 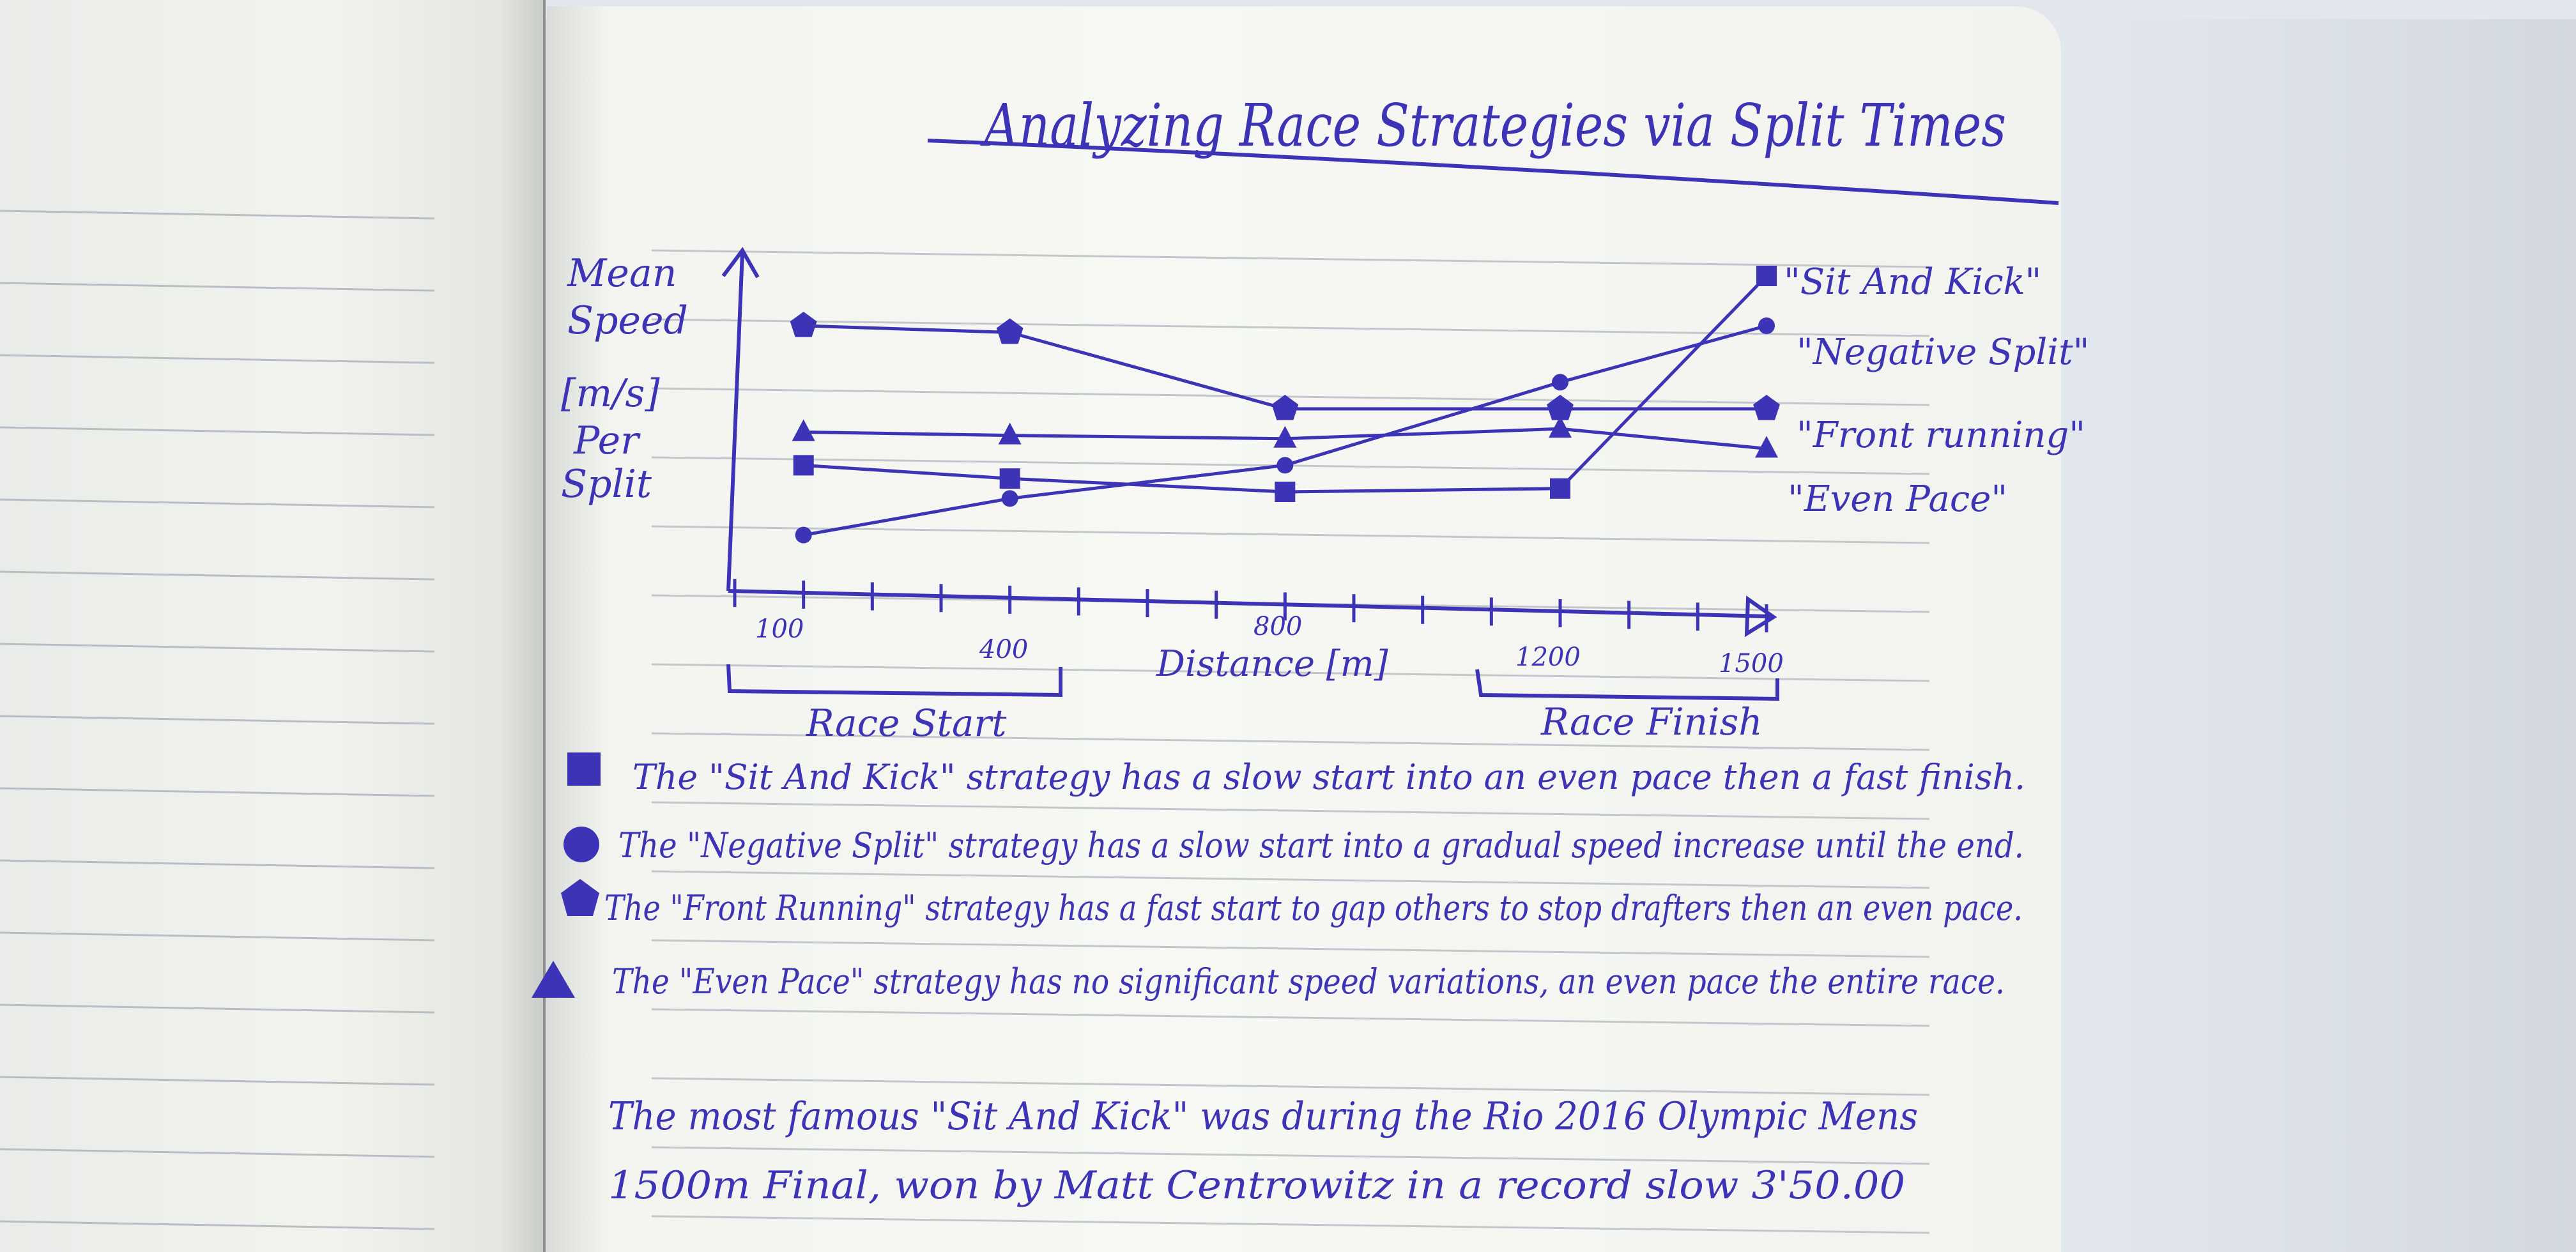 What do you see at coordinates (607, 440) in the screenshot?
I see `y-axis-label-per: Per` at bounding box center [607, 440].